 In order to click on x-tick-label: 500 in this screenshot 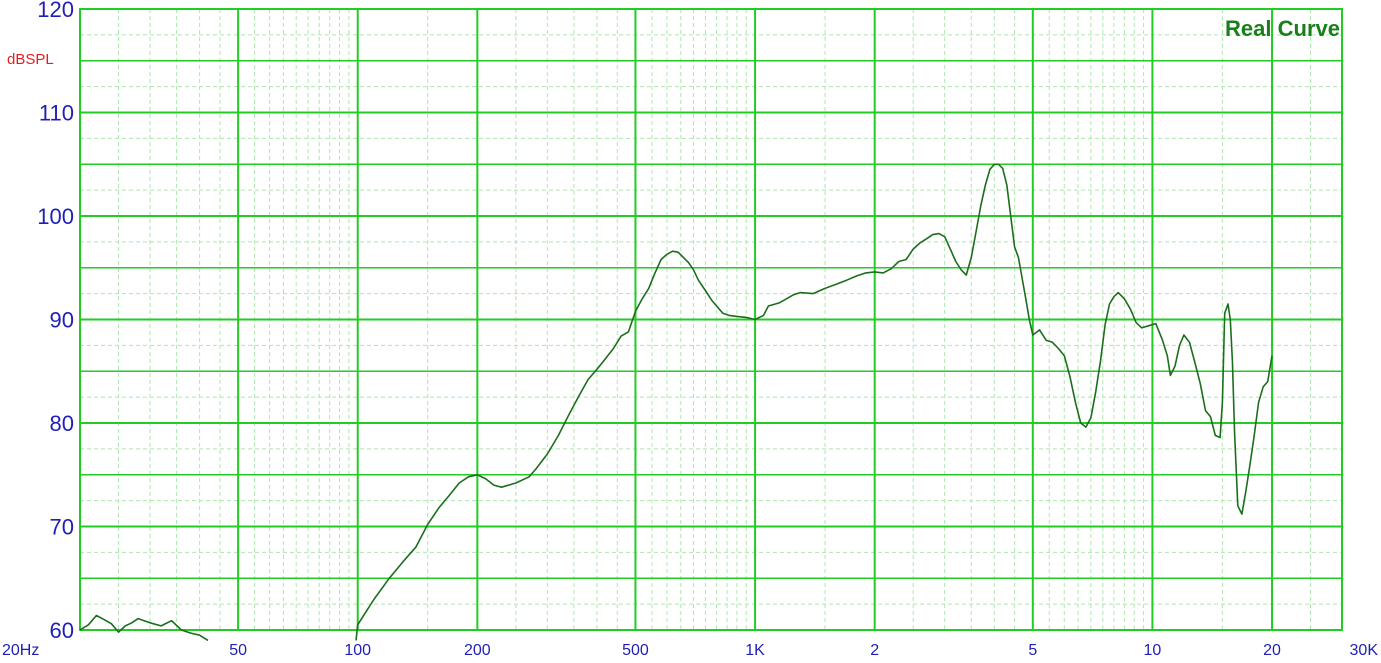, I will do `click(635, 650)`.